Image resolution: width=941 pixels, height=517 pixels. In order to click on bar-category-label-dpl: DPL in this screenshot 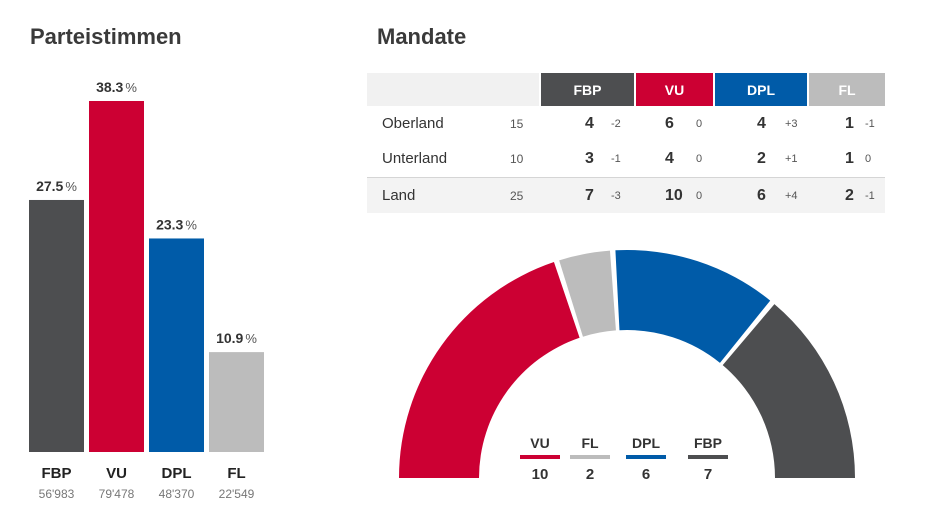, I will do `click(177, 473)`.